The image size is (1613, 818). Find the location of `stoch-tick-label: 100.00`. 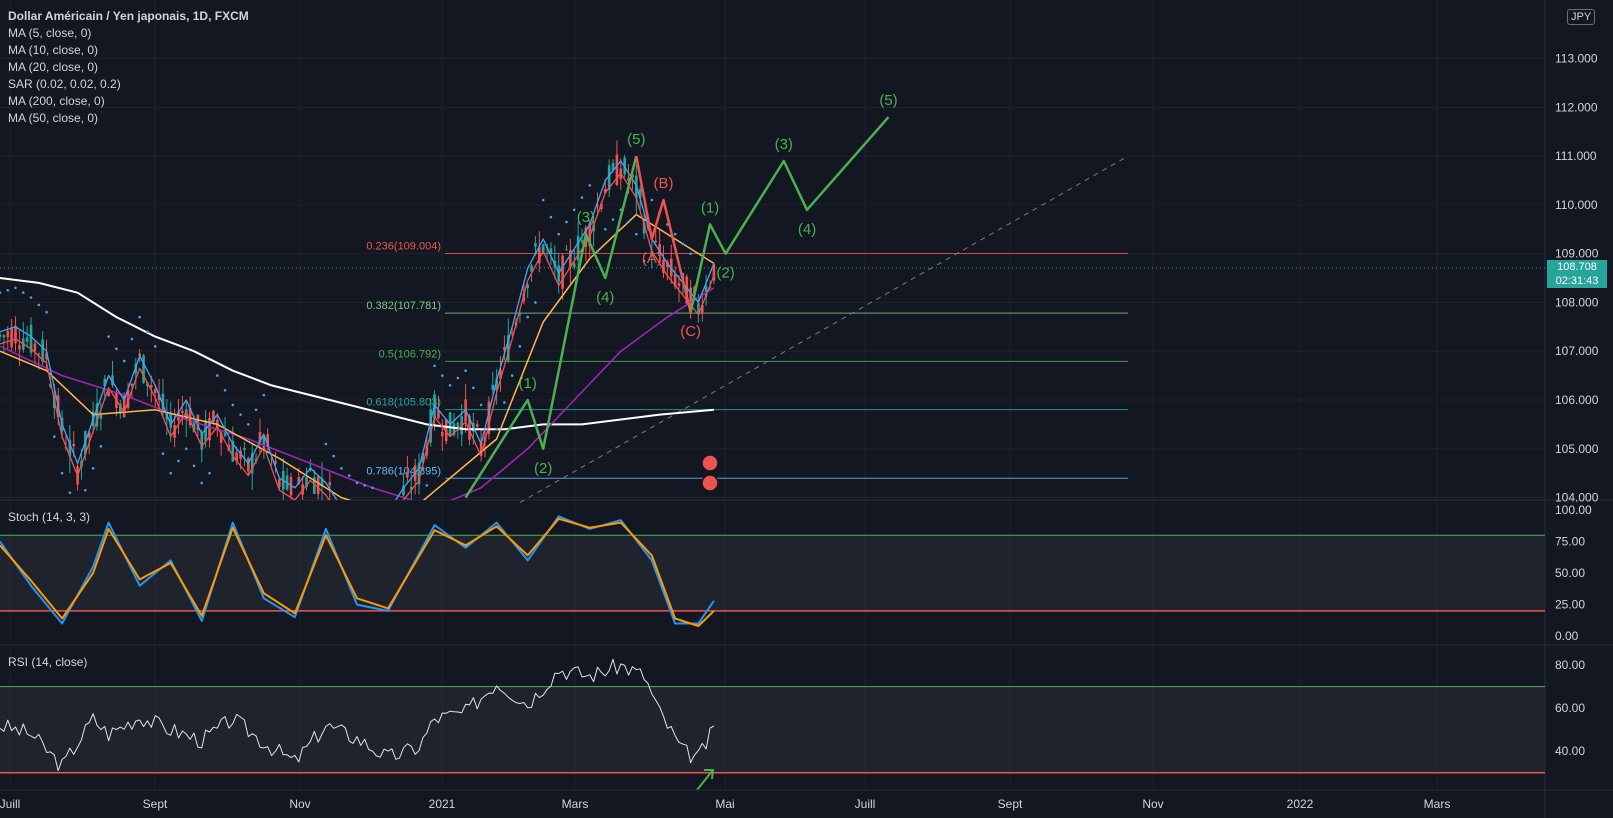

stoch-tick-label: 100.00 is located at coordinates (1573, 510).